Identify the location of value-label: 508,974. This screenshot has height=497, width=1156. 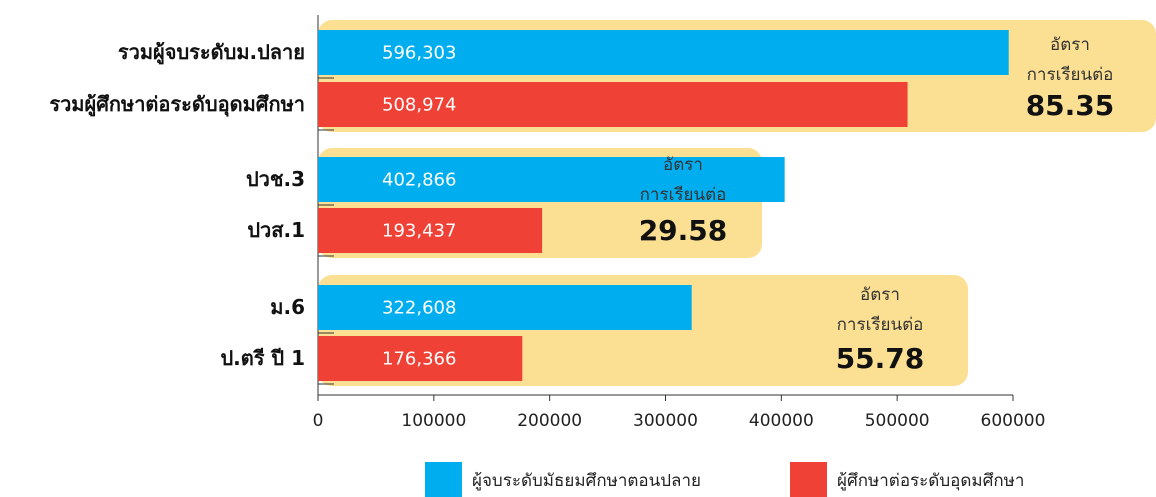
(419, 105).